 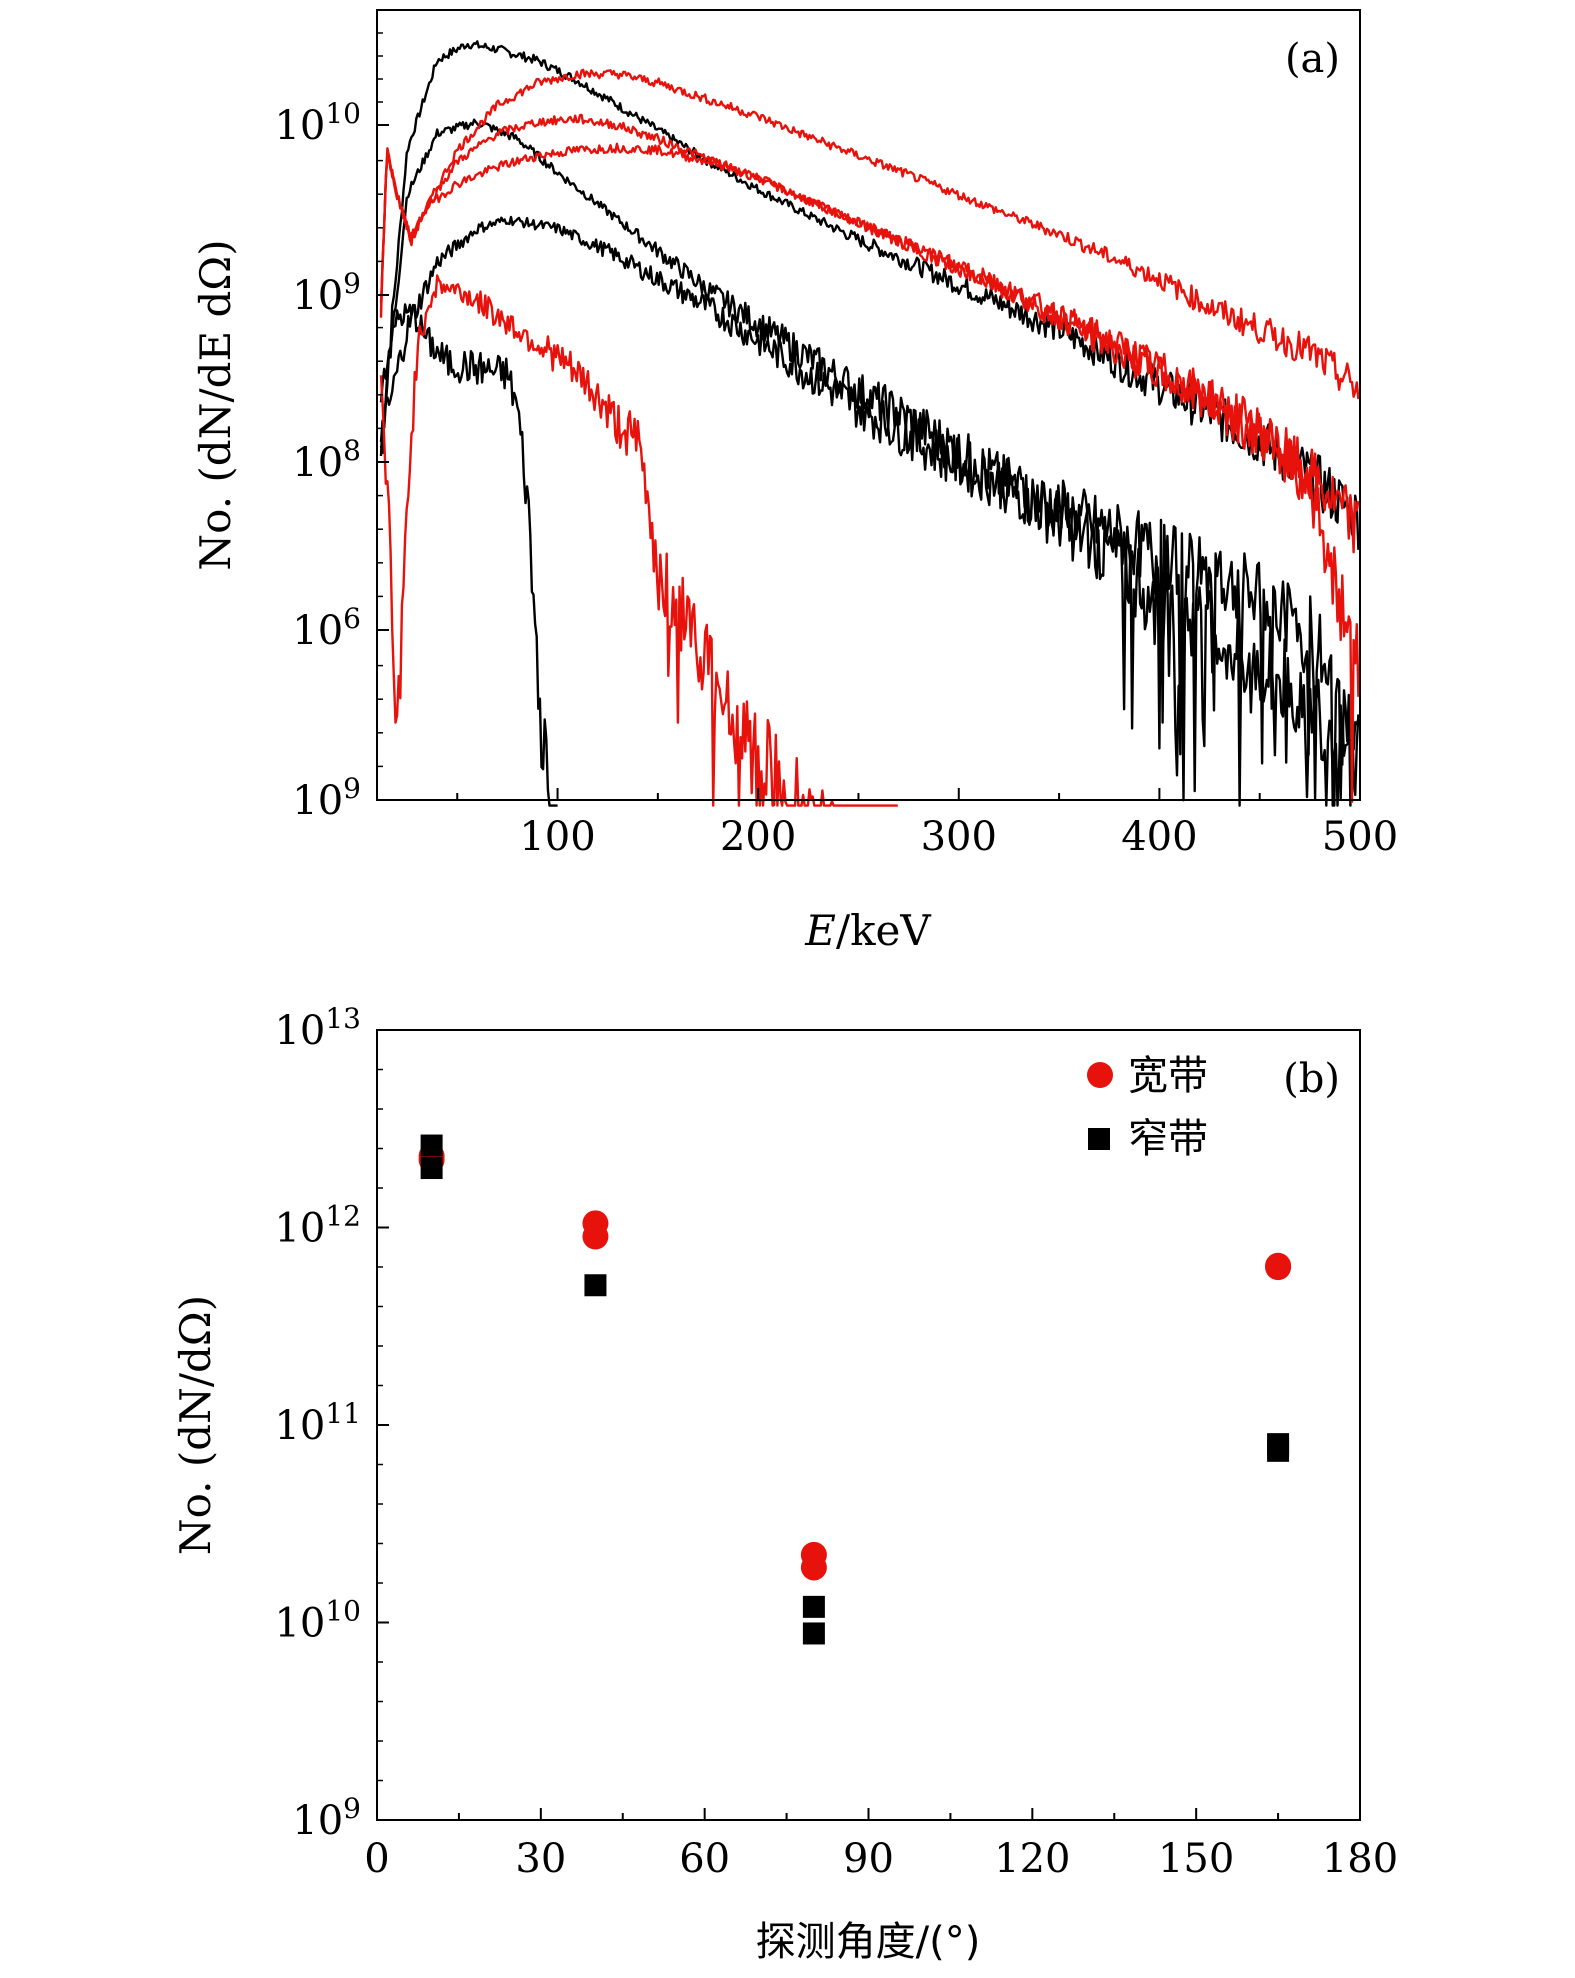 I want to click on y-tick-label: 10⁸, so click(x=326, y=460).